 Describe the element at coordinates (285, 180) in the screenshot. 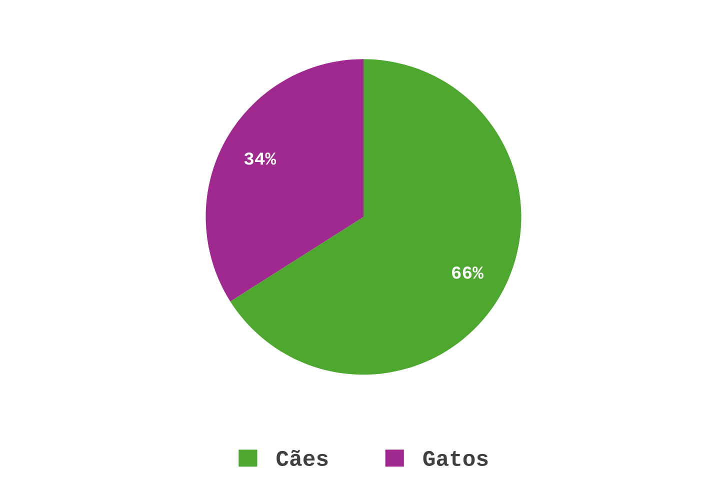

I see `pie-slice` at that location.